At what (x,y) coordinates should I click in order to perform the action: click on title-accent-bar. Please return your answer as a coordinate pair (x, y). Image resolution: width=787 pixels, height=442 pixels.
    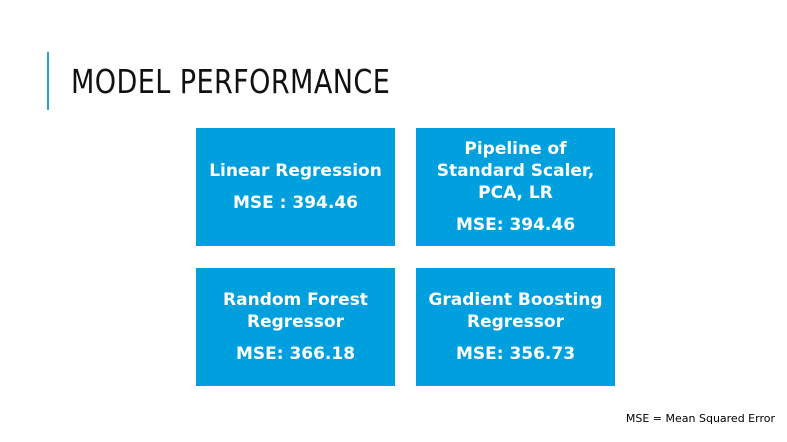
    Looking at the image, I should click on (48, 81).